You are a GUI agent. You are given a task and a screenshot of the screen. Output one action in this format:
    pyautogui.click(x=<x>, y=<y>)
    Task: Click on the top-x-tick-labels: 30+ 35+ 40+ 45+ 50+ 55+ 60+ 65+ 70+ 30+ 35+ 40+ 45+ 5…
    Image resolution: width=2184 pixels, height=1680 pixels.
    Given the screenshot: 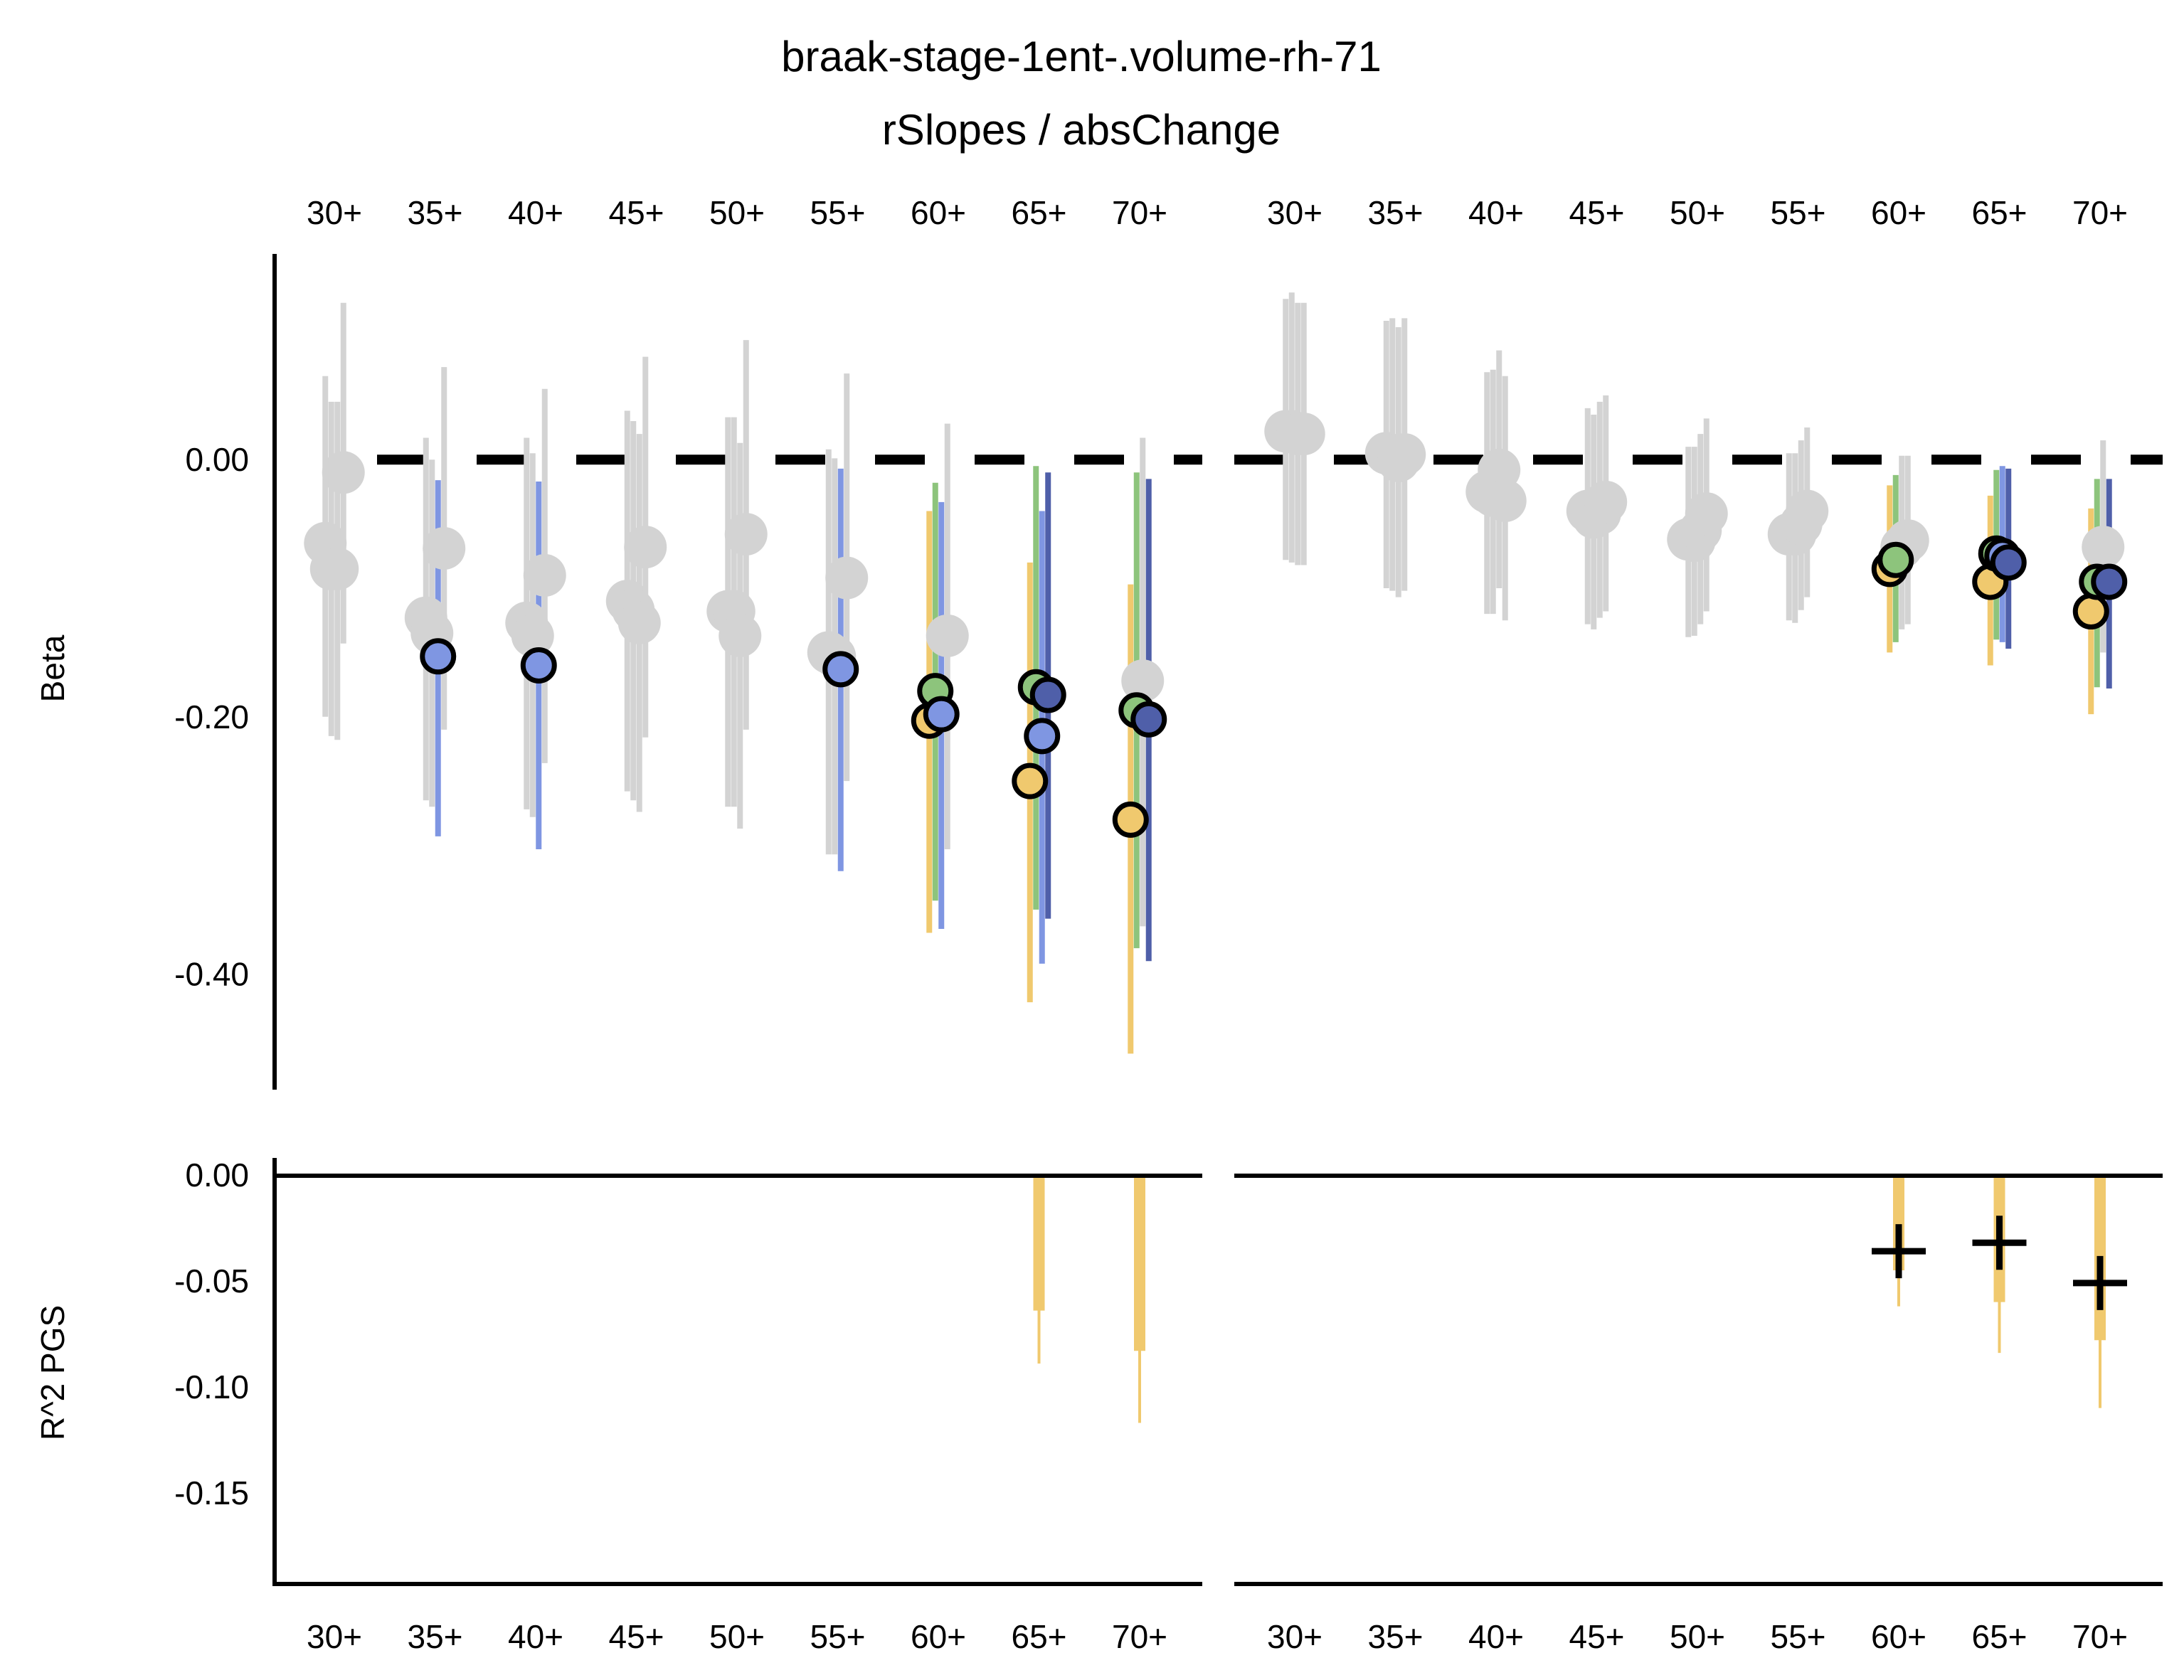 What is the action you would take?
    pyautogui.click(x=1217, y=212)
    